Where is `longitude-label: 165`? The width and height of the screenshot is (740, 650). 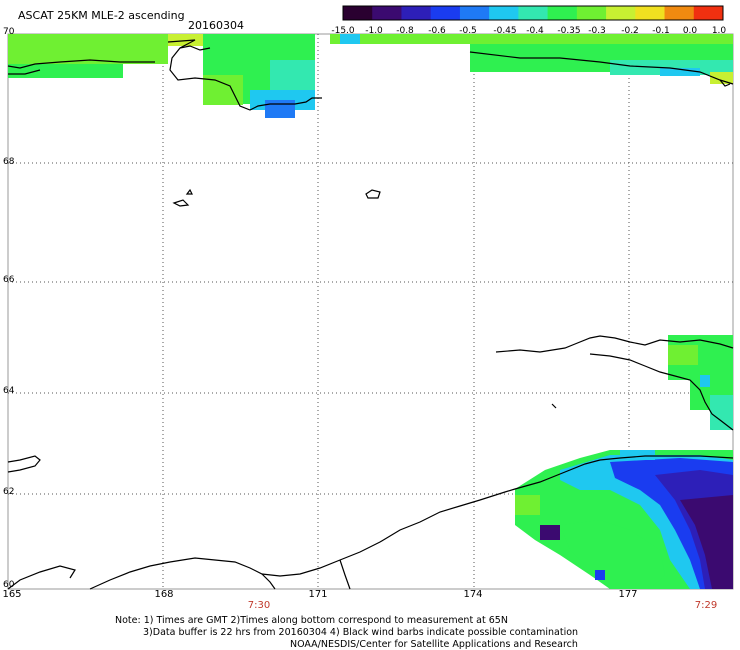
longitude-label: 165 is located at coordinates (12, 594).